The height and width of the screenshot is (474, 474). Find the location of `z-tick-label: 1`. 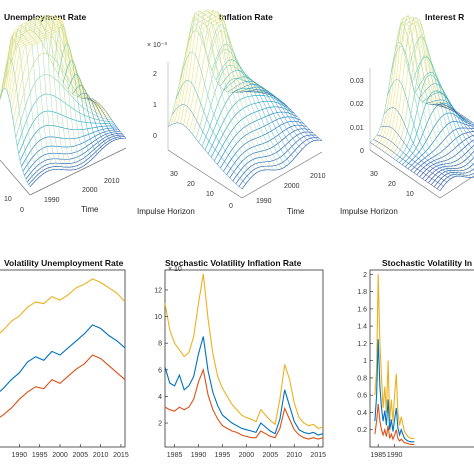

z-tick-label: 1 is located at coordinates (155, 105).